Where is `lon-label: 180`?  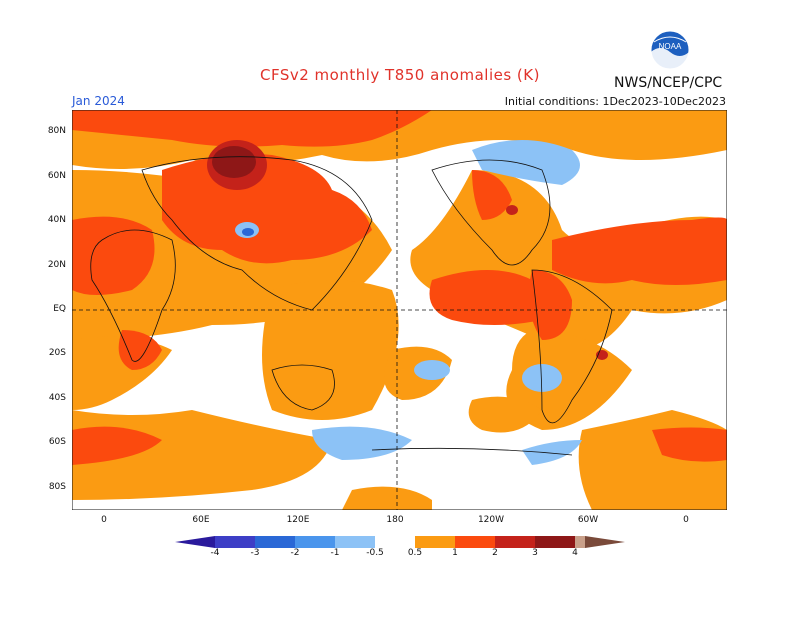
lon-label: 180 is located at coordinates (395, 520).